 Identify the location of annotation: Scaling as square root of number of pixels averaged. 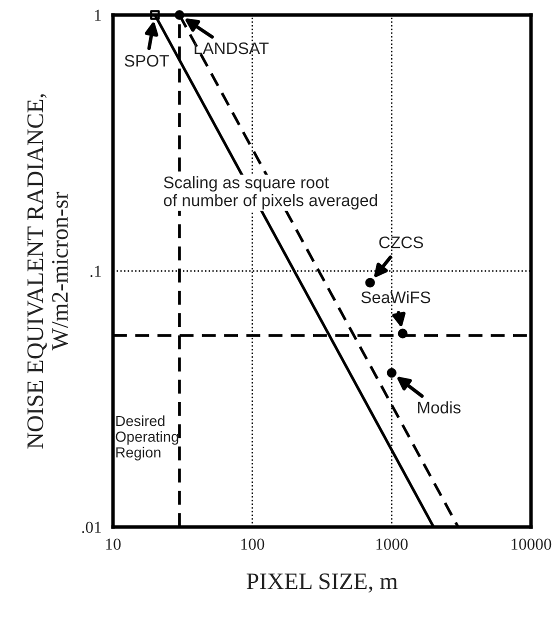
(271, 193).